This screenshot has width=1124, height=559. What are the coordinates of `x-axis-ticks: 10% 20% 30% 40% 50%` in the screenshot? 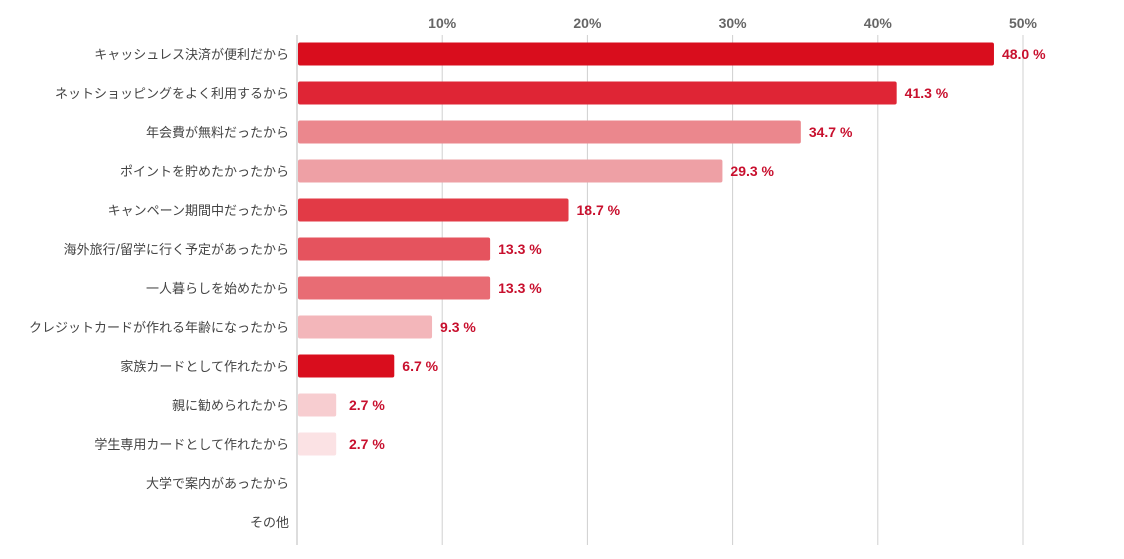 It's located at (732, 23).